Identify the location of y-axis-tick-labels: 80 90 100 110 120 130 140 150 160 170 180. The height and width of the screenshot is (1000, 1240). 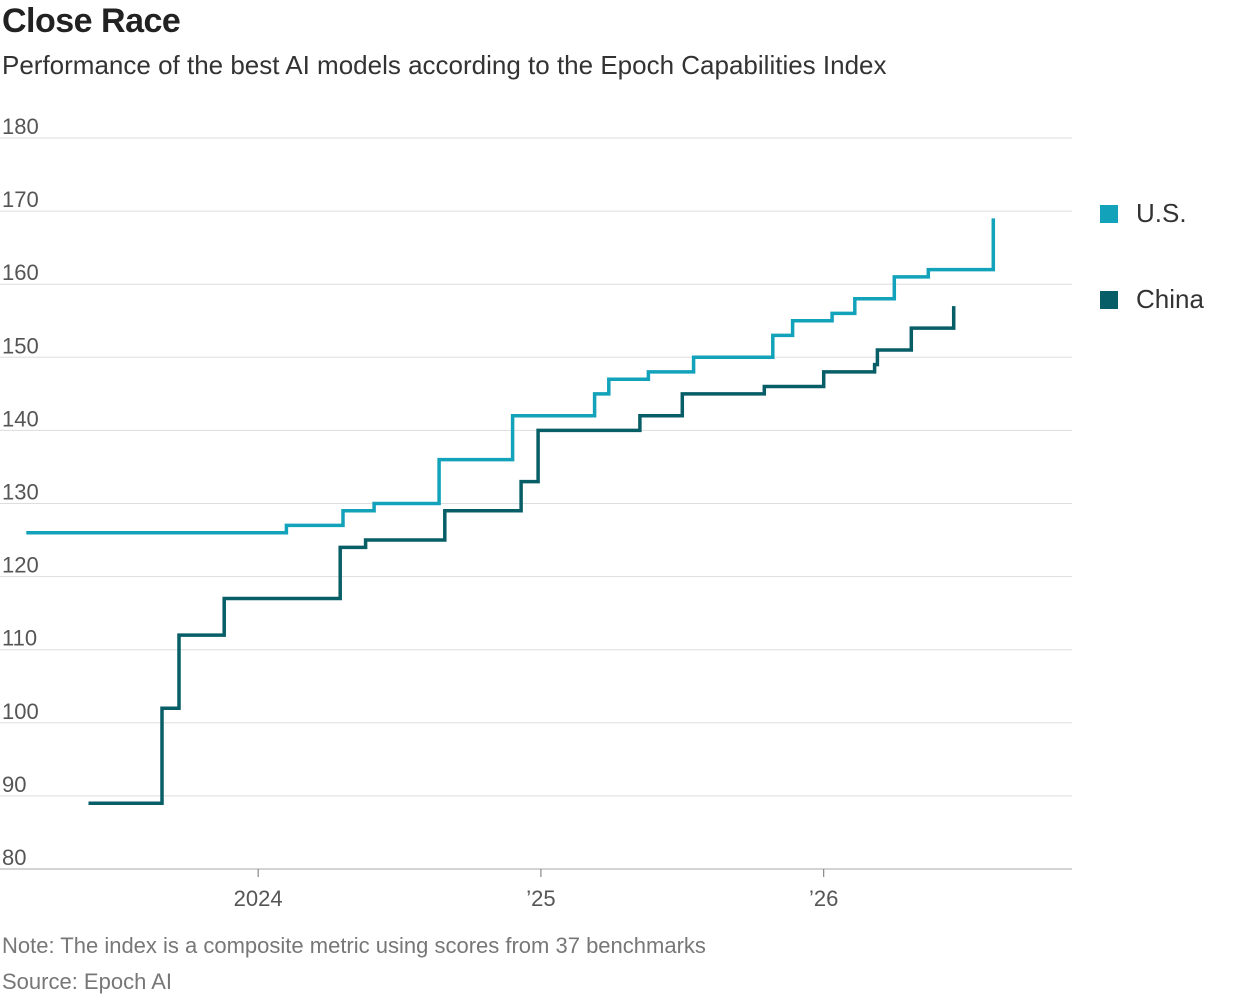
(20, 492).